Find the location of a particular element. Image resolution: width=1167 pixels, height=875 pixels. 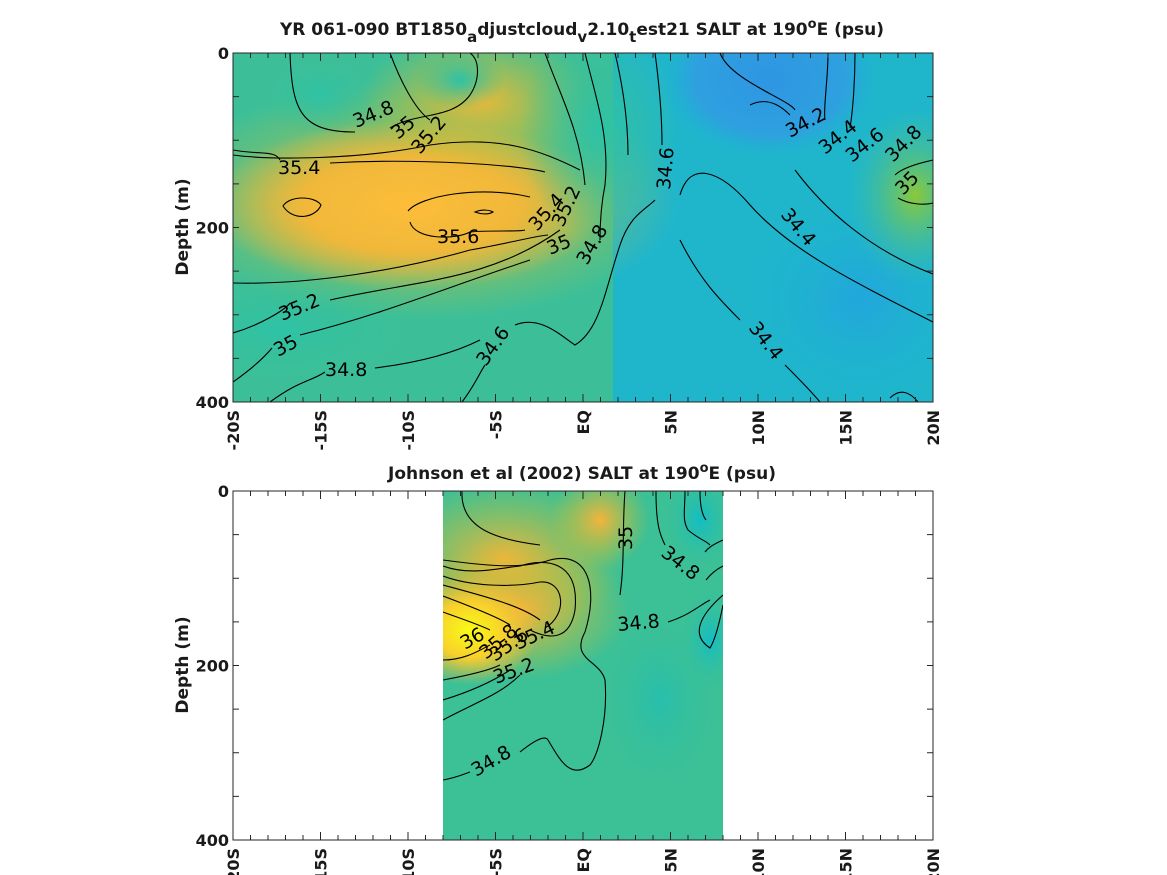

contour-label: 35 is located at coordinates (626, 538).